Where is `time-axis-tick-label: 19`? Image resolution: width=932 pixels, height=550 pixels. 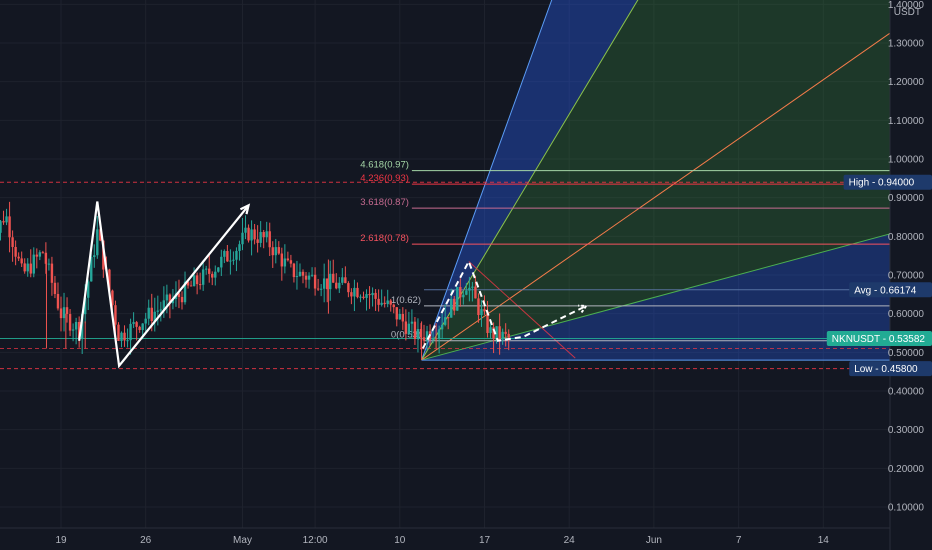 time-axis-tick-label: 19 is located at coordinates (61, 540).